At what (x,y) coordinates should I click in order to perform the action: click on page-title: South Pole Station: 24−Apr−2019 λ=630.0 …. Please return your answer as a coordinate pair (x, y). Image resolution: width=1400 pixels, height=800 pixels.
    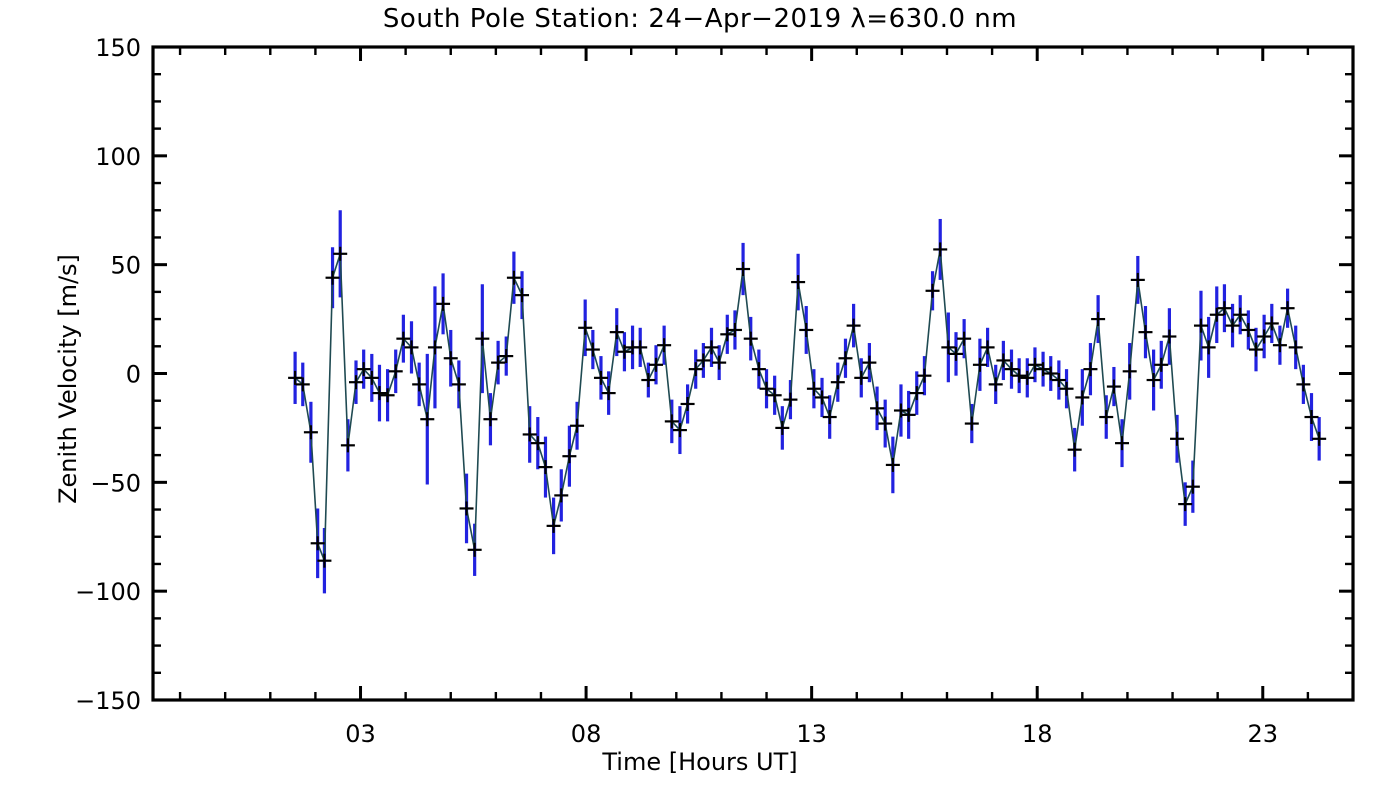
    Looking at the image, I should click on (700, 19).